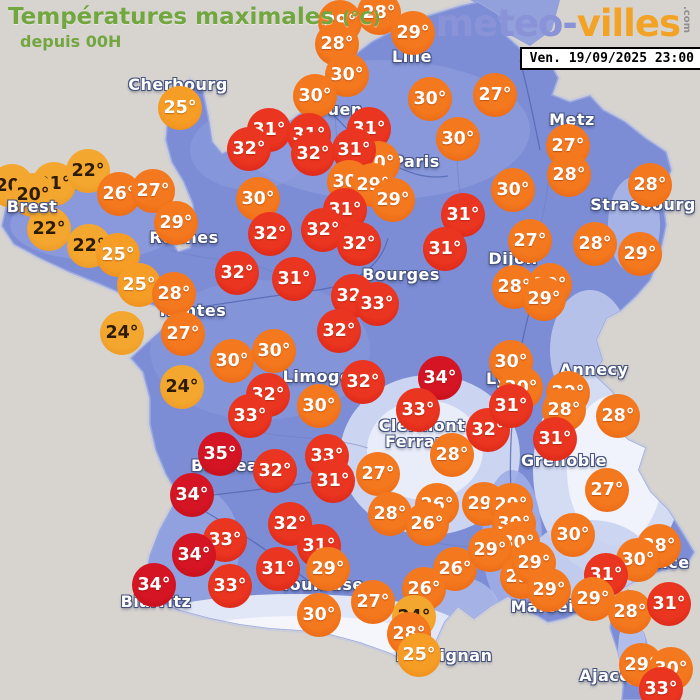  What do you see at coordinates (506, 23) in the screenshot?
I see `logo-part-meteo: meteo-` at bounding box center [506, 23].